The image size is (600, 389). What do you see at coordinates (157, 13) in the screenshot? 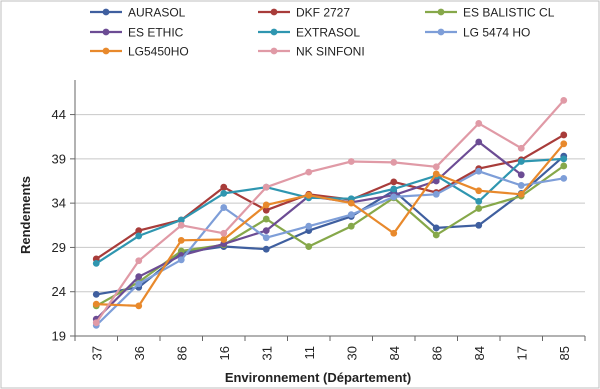
I see `legend-label: AURASOL` at bounding box center [157, 13].